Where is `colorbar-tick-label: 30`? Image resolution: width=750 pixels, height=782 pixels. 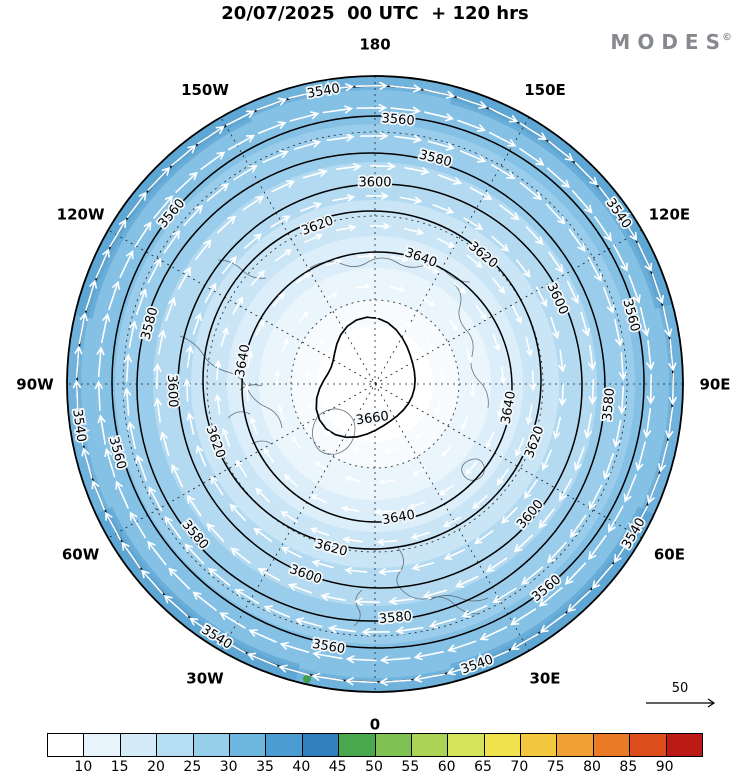 colorbar-tick-label: 30 is located at coordinates (228, 767).